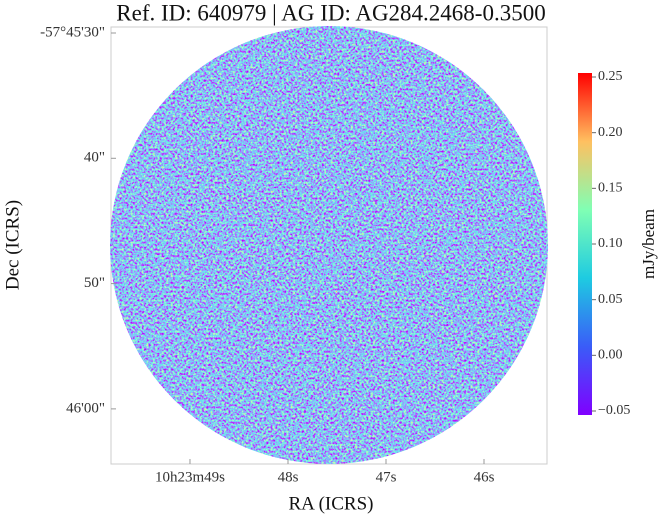  What do you see at coordinates (585, 244) in the screenshot?
I see `colorbar` at bounding box center [585, 244].